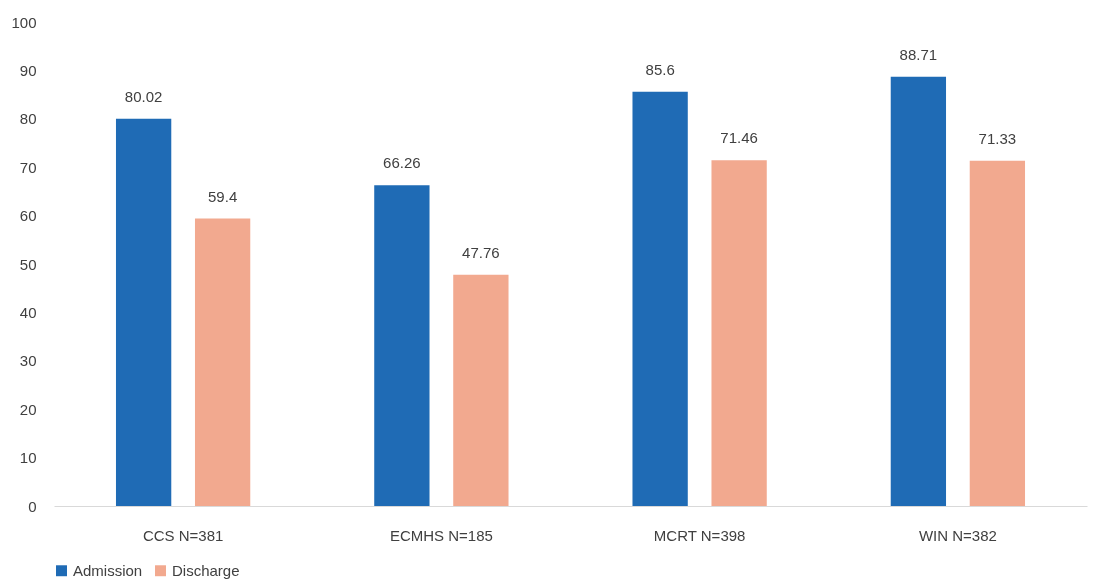 The height and width of the screenshot is (584, 1102). I want to click on x-tick-label: WIN N=382, so click(957, 535).